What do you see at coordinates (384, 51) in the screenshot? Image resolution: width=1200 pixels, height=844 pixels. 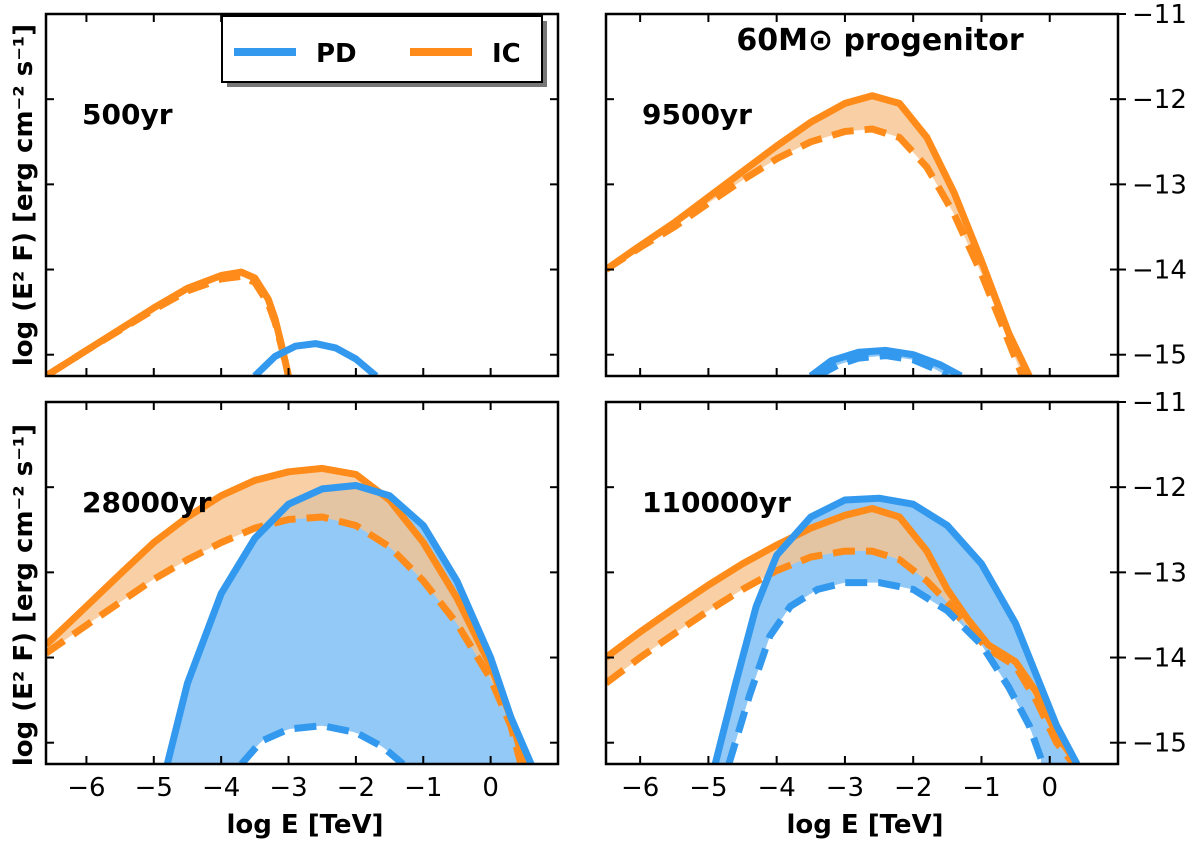 I see `legend: PD IC` at bounding box center [384, 51].